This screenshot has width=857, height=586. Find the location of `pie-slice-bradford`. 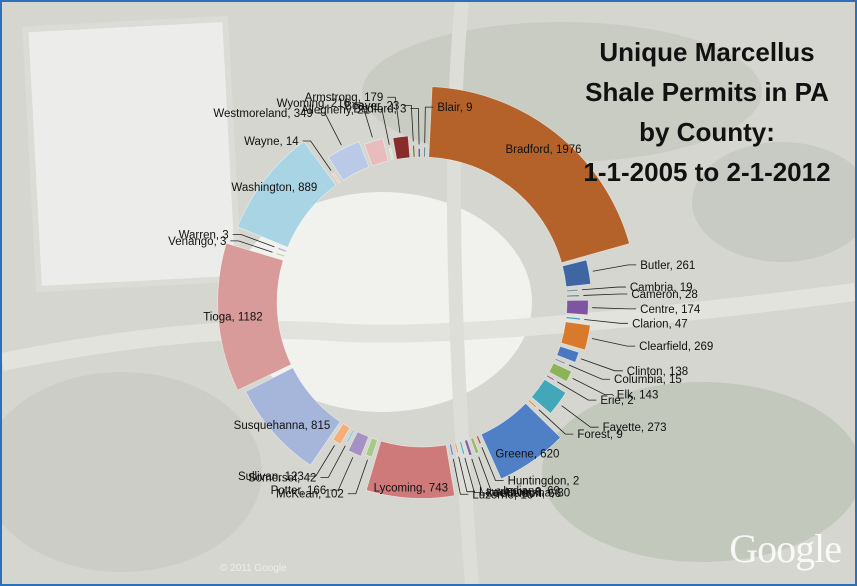

pie-slice-bradford is located at coordinates (529, 175).